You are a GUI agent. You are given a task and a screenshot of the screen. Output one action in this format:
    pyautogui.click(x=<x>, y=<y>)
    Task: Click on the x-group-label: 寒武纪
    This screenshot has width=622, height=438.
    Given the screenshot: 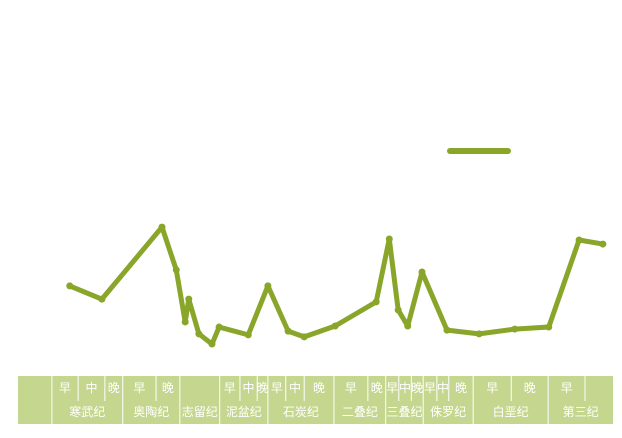 What is the action you would take?
    pyautogui.click(x=87, y=411)
    